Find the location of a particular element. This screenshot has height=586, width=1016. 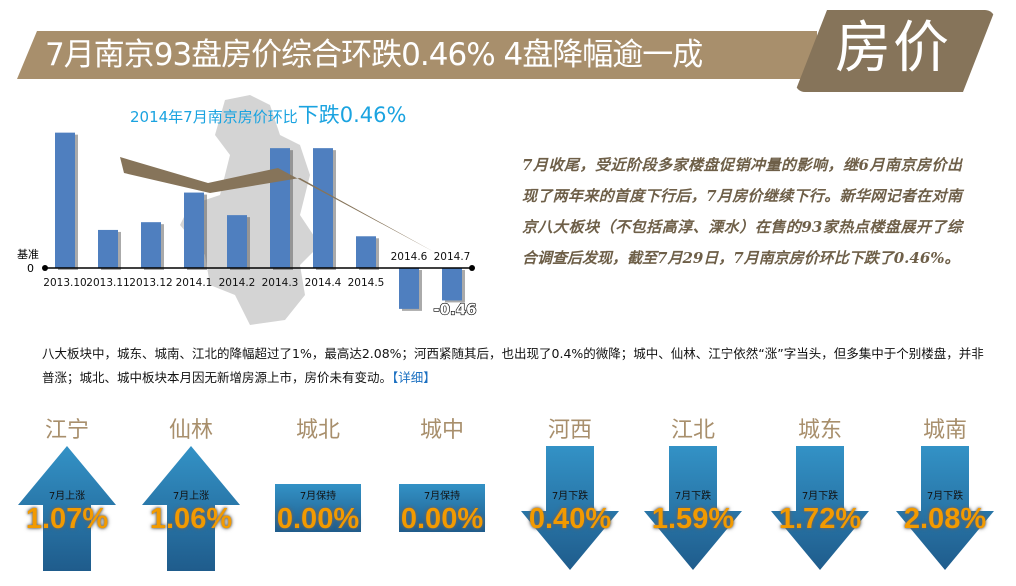

axis-start-dot is located at coordinates (45, 268).